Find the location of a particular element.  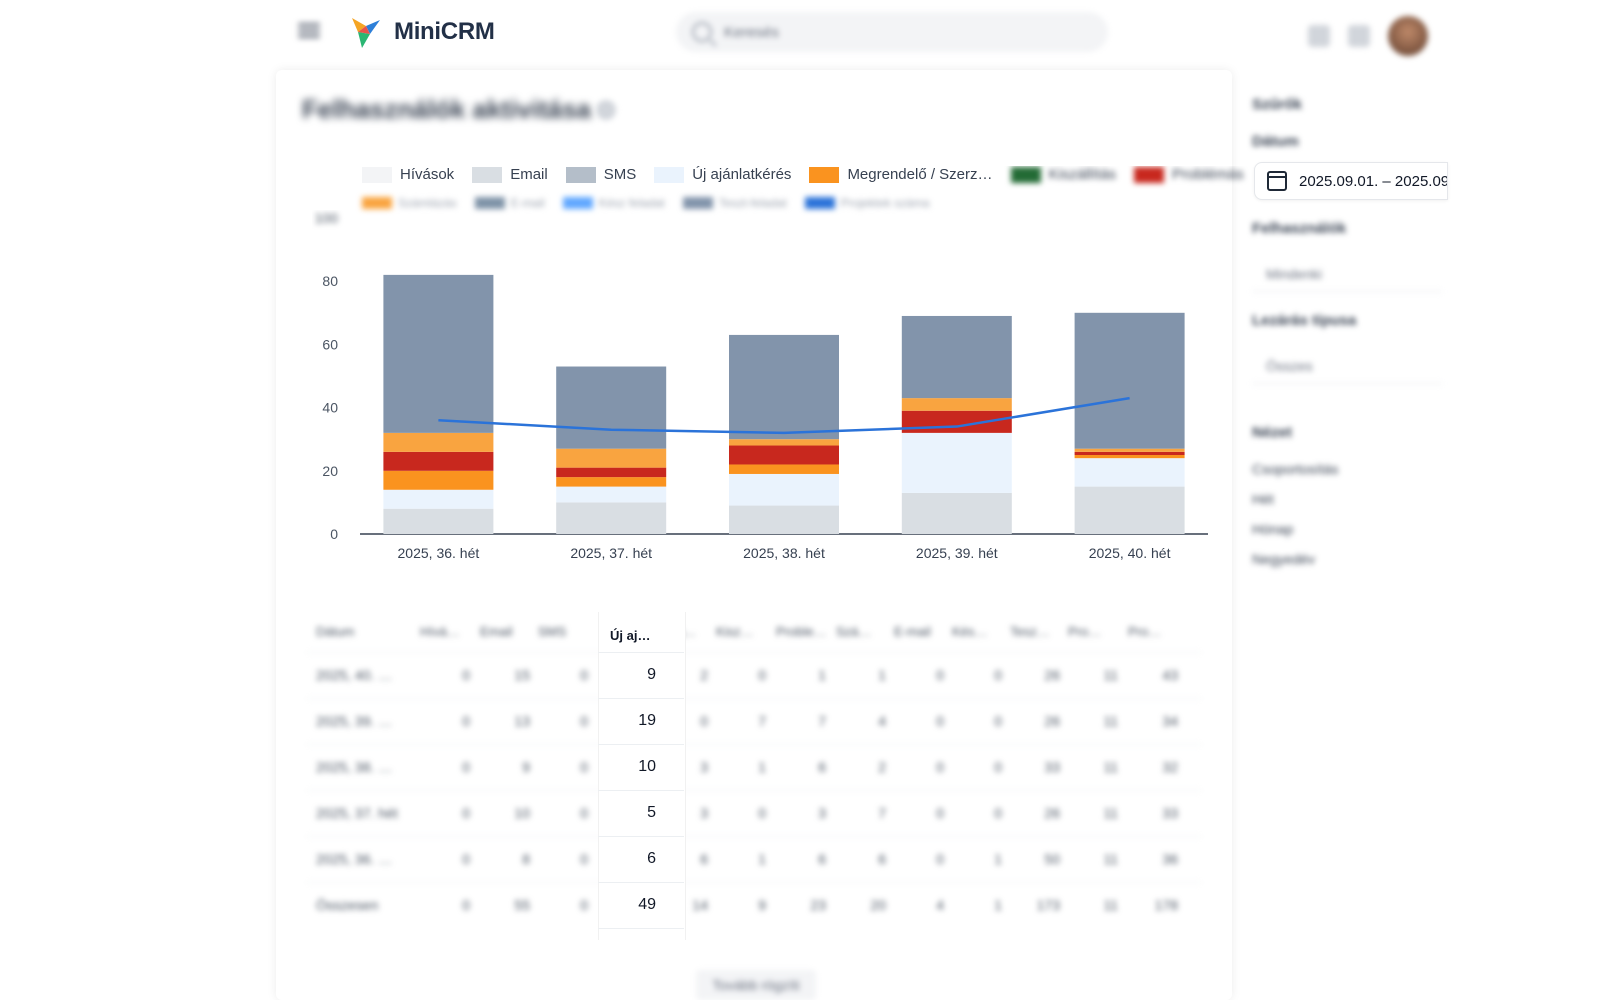

x-tick-label: 2025, 40. hét is located at coordinates (1130, 553).